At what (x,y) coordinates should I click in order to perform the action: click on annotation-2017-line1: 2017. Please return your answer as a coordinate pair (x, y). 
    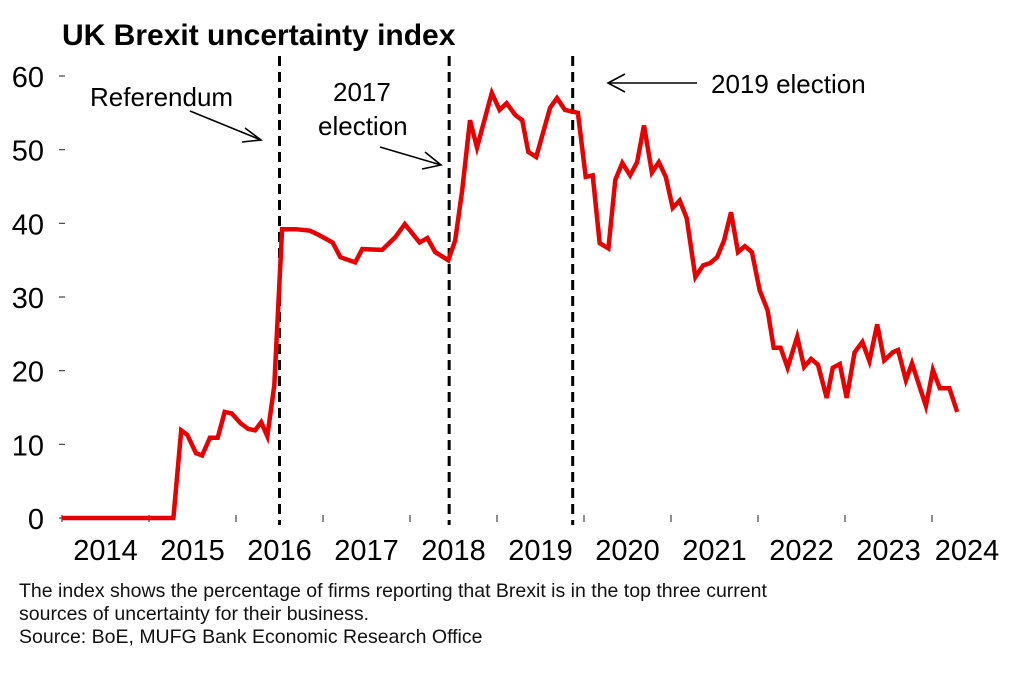
    Looking at the image, I should click on (362, 92).